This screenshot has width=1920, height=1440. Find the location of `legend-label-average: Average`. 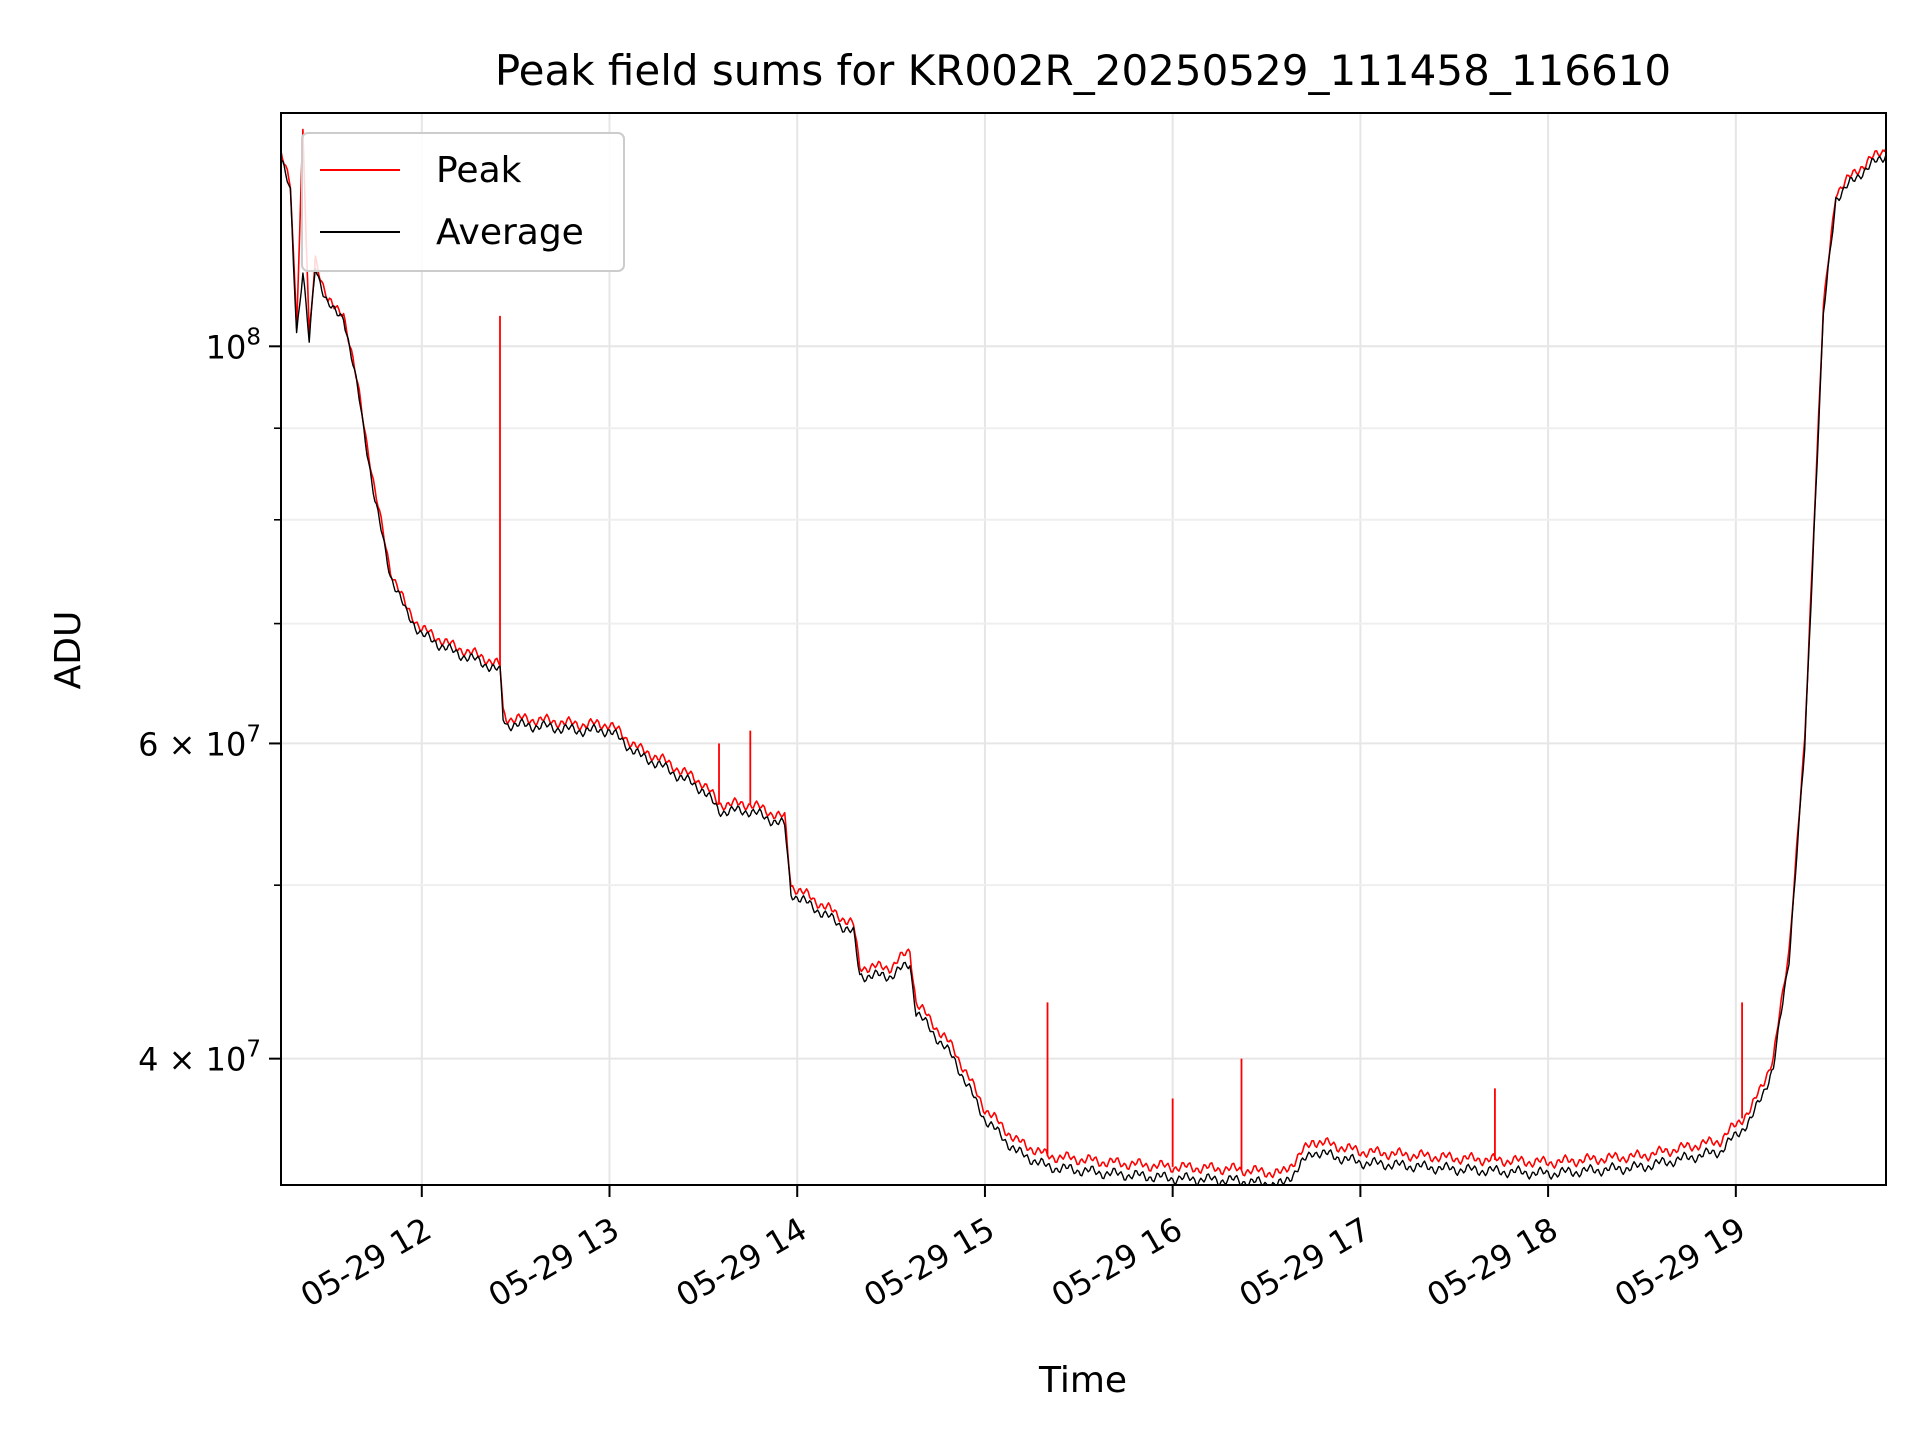

legend-label-average: Average is located at coordinates (510, 232).